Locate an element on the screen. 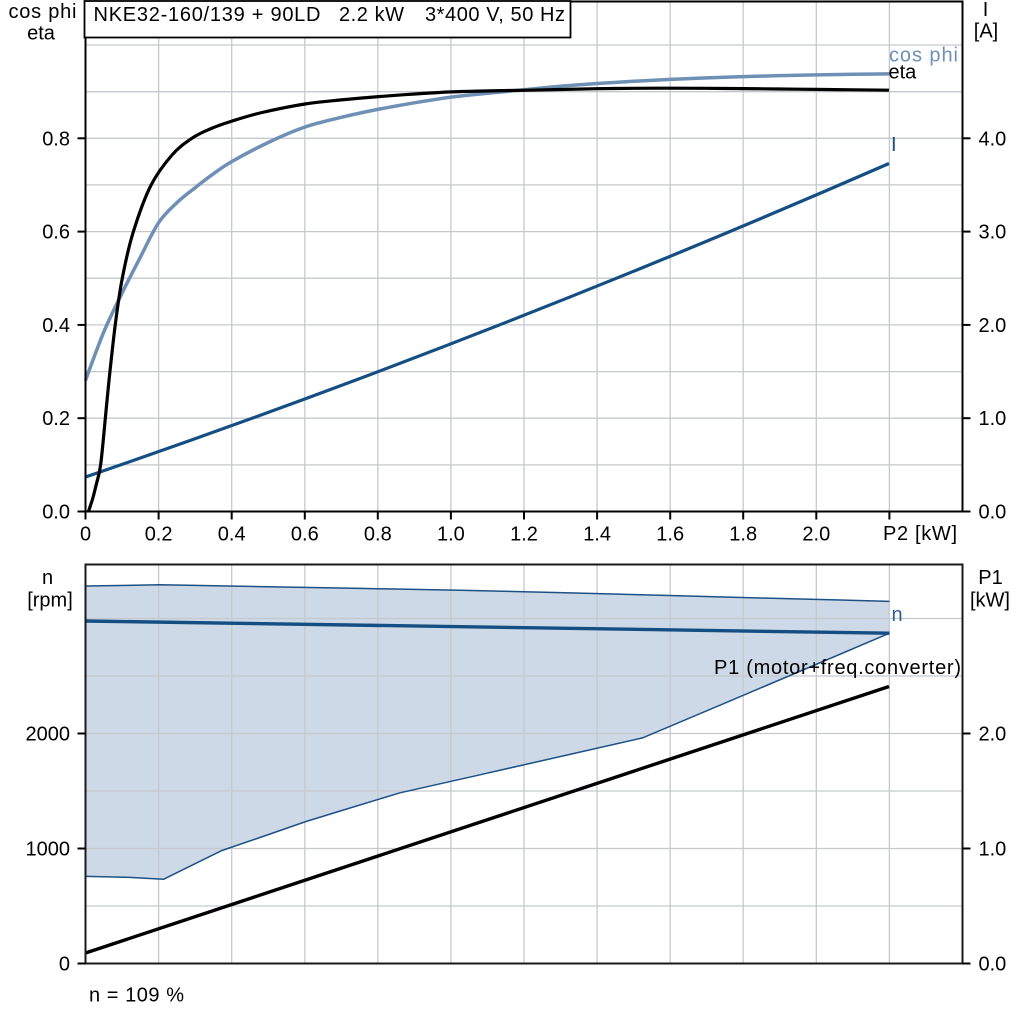  svg-text: [A] is located at coordinates (986, 32).